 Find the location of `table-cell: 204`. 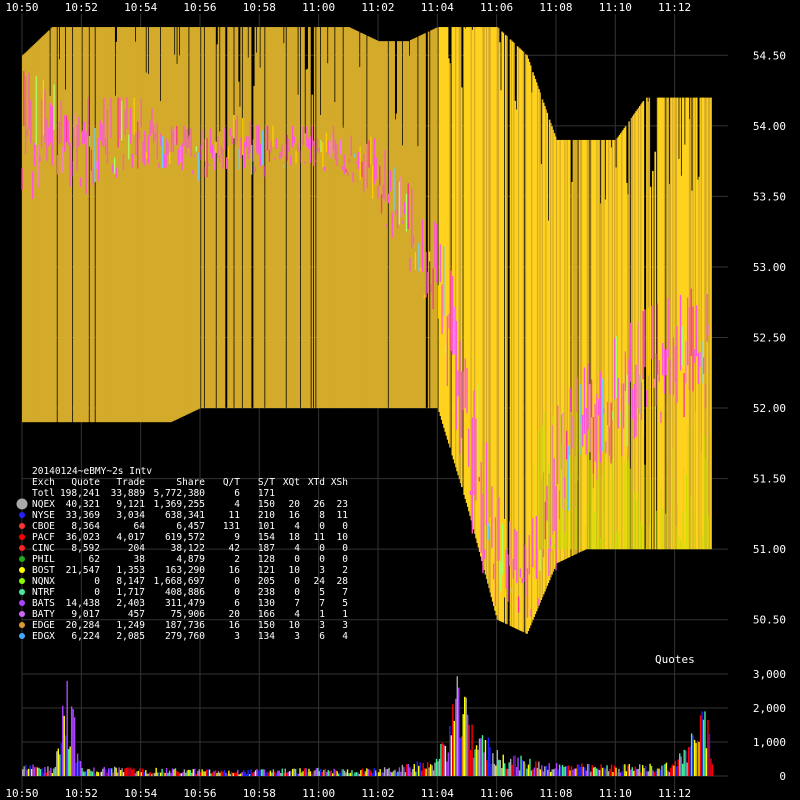

table-cell: 204 is located at coordinates (136, 548).